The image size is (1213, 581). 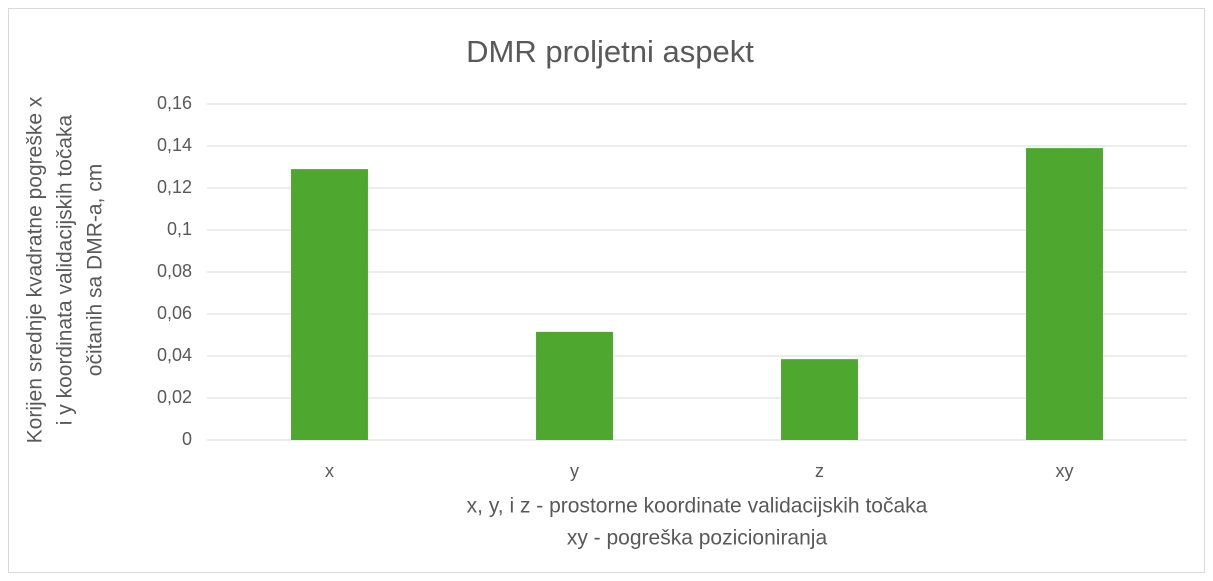 What do you see at coordinates (329, 471) in the screenshot?
I see `x-tick-label: x` at bounding box center [329, 471].